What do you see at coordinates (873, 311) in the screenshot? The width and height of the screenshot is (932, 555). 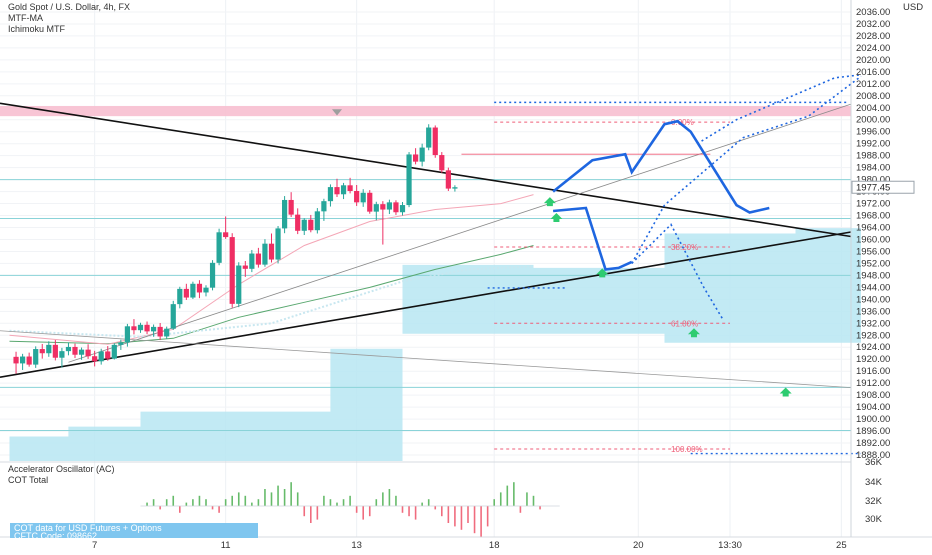 I see `price-tick-label: 1936.00` at bounding box center [873, 311].